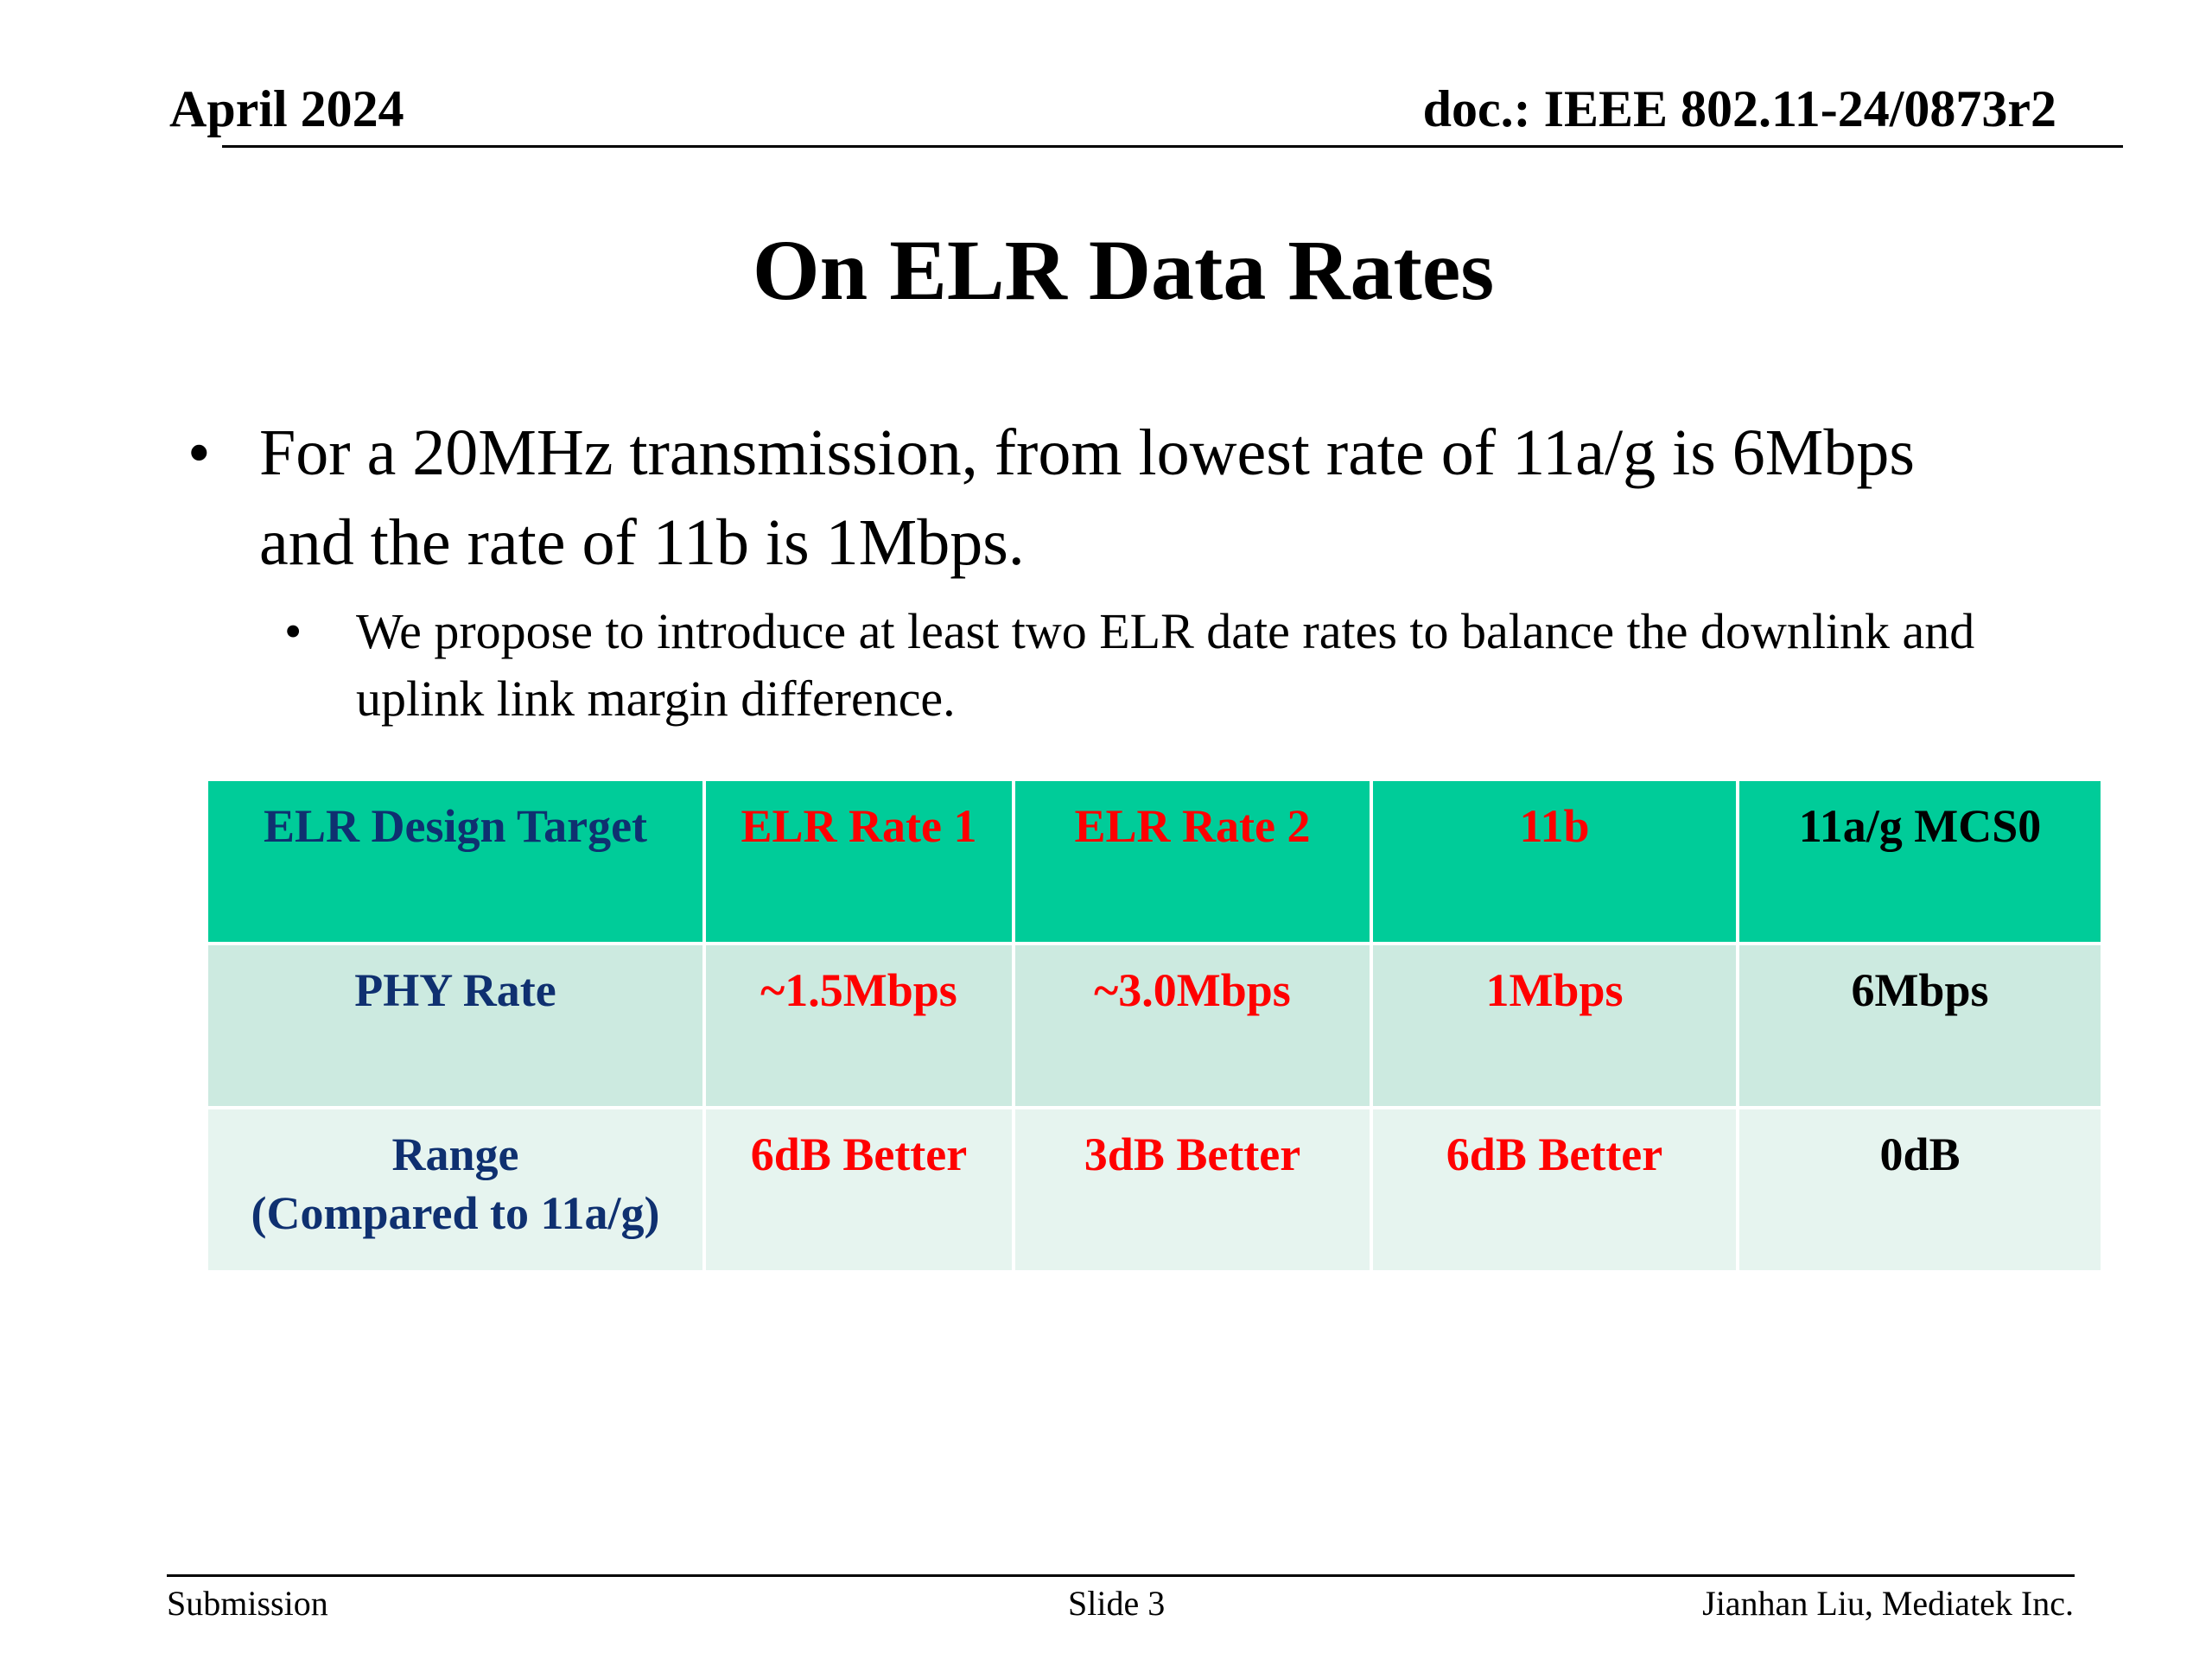 This screenshot has width=2212, height=1659. I want to click on table-cell: 1Mbps, so click(1554, 1025).